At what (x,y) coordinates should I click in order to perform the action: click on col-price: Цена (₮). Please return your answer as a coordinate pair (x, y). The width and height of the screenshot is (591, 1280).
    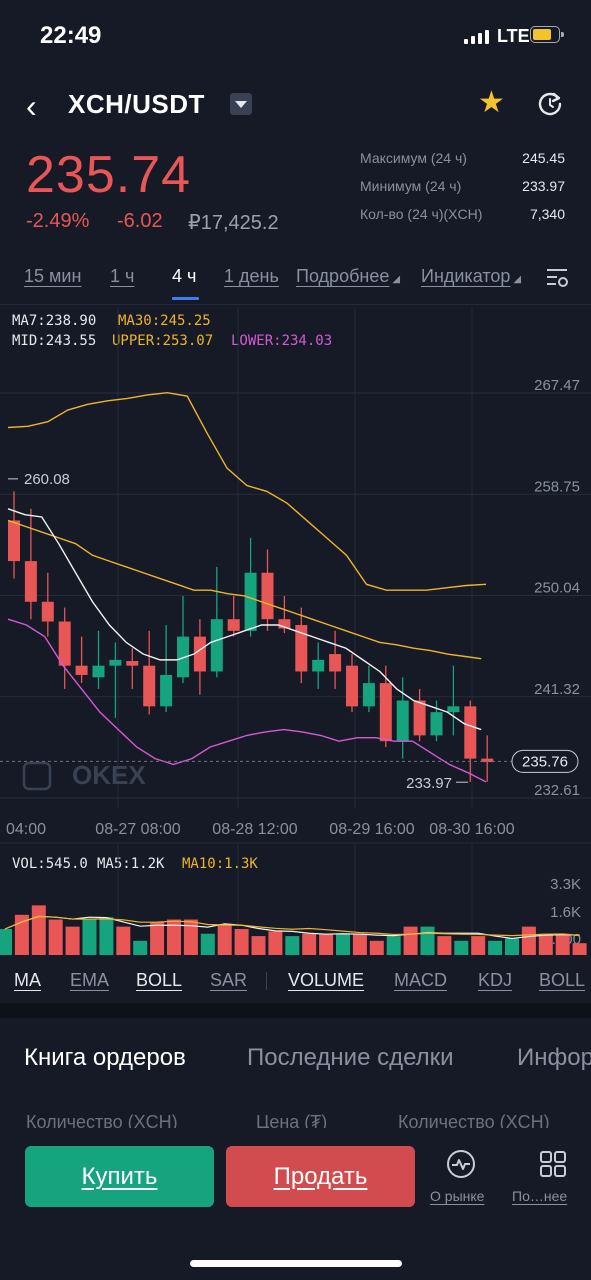
    Looking at the image, I should click on (292, 1122).